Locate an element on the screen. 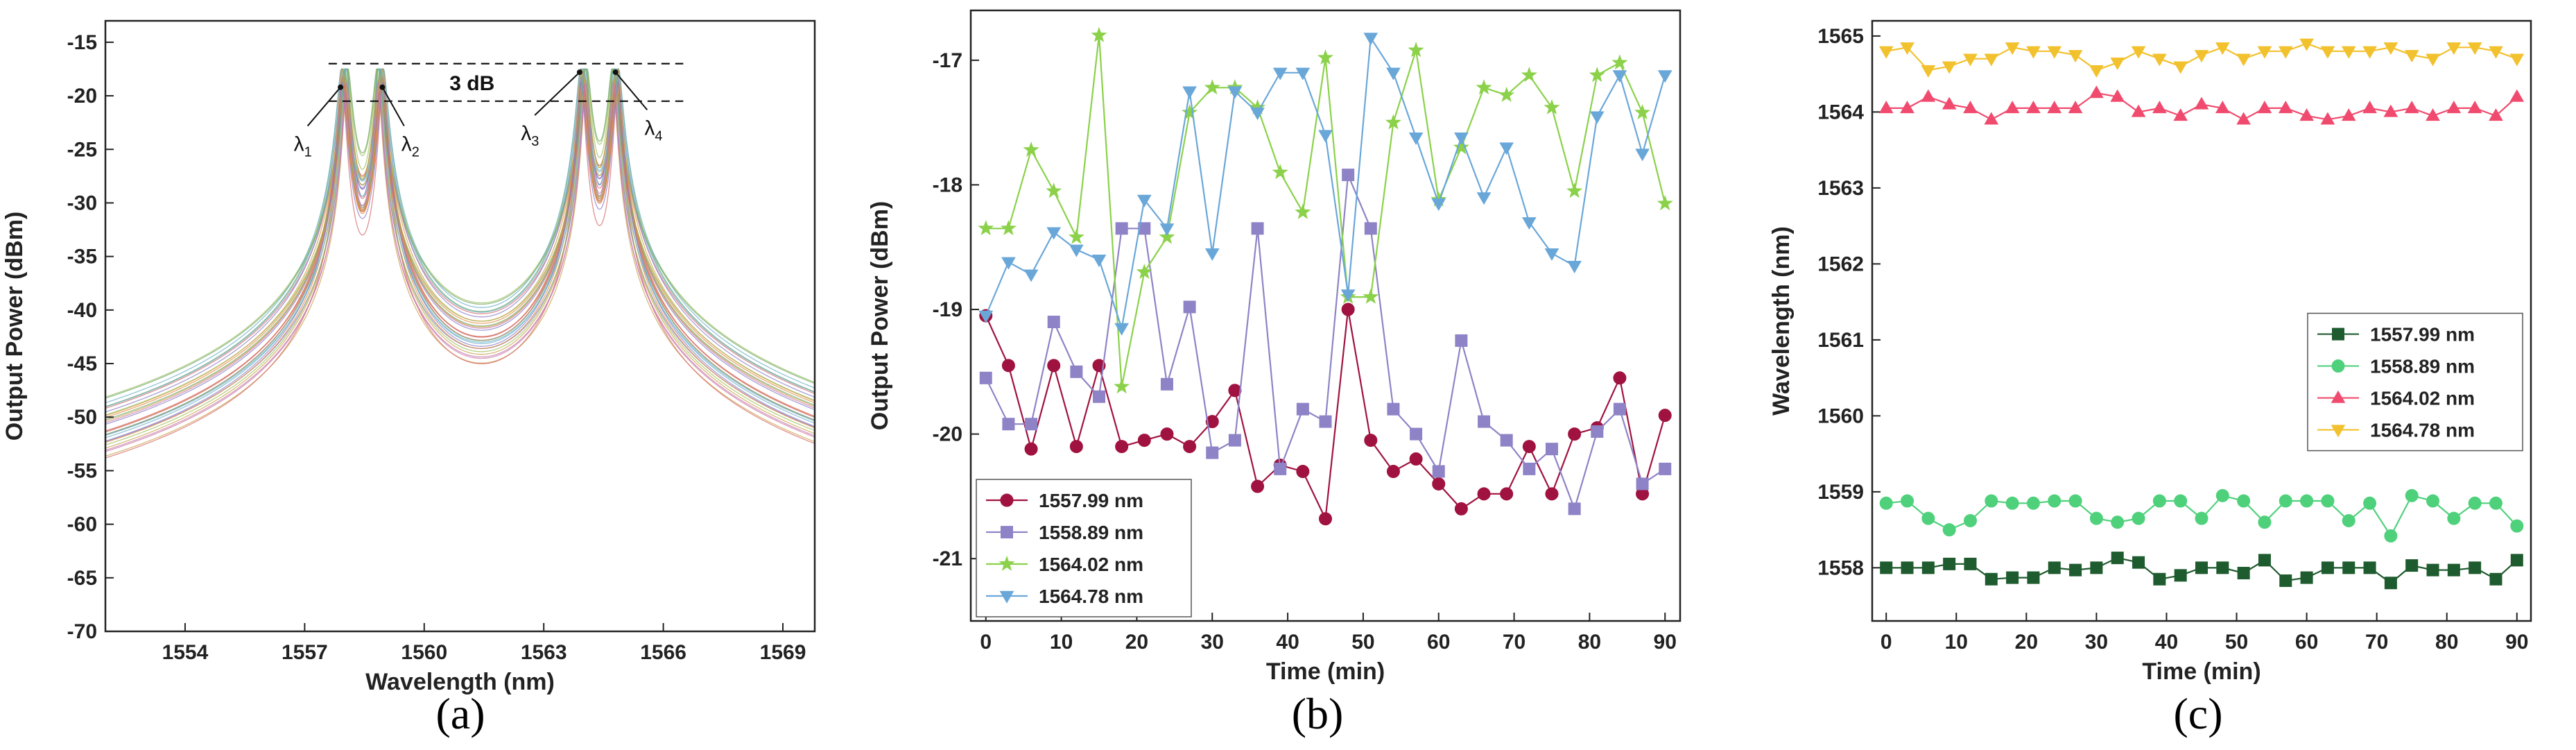  y-tick-label: -25 is located at coordinates (82, 149).